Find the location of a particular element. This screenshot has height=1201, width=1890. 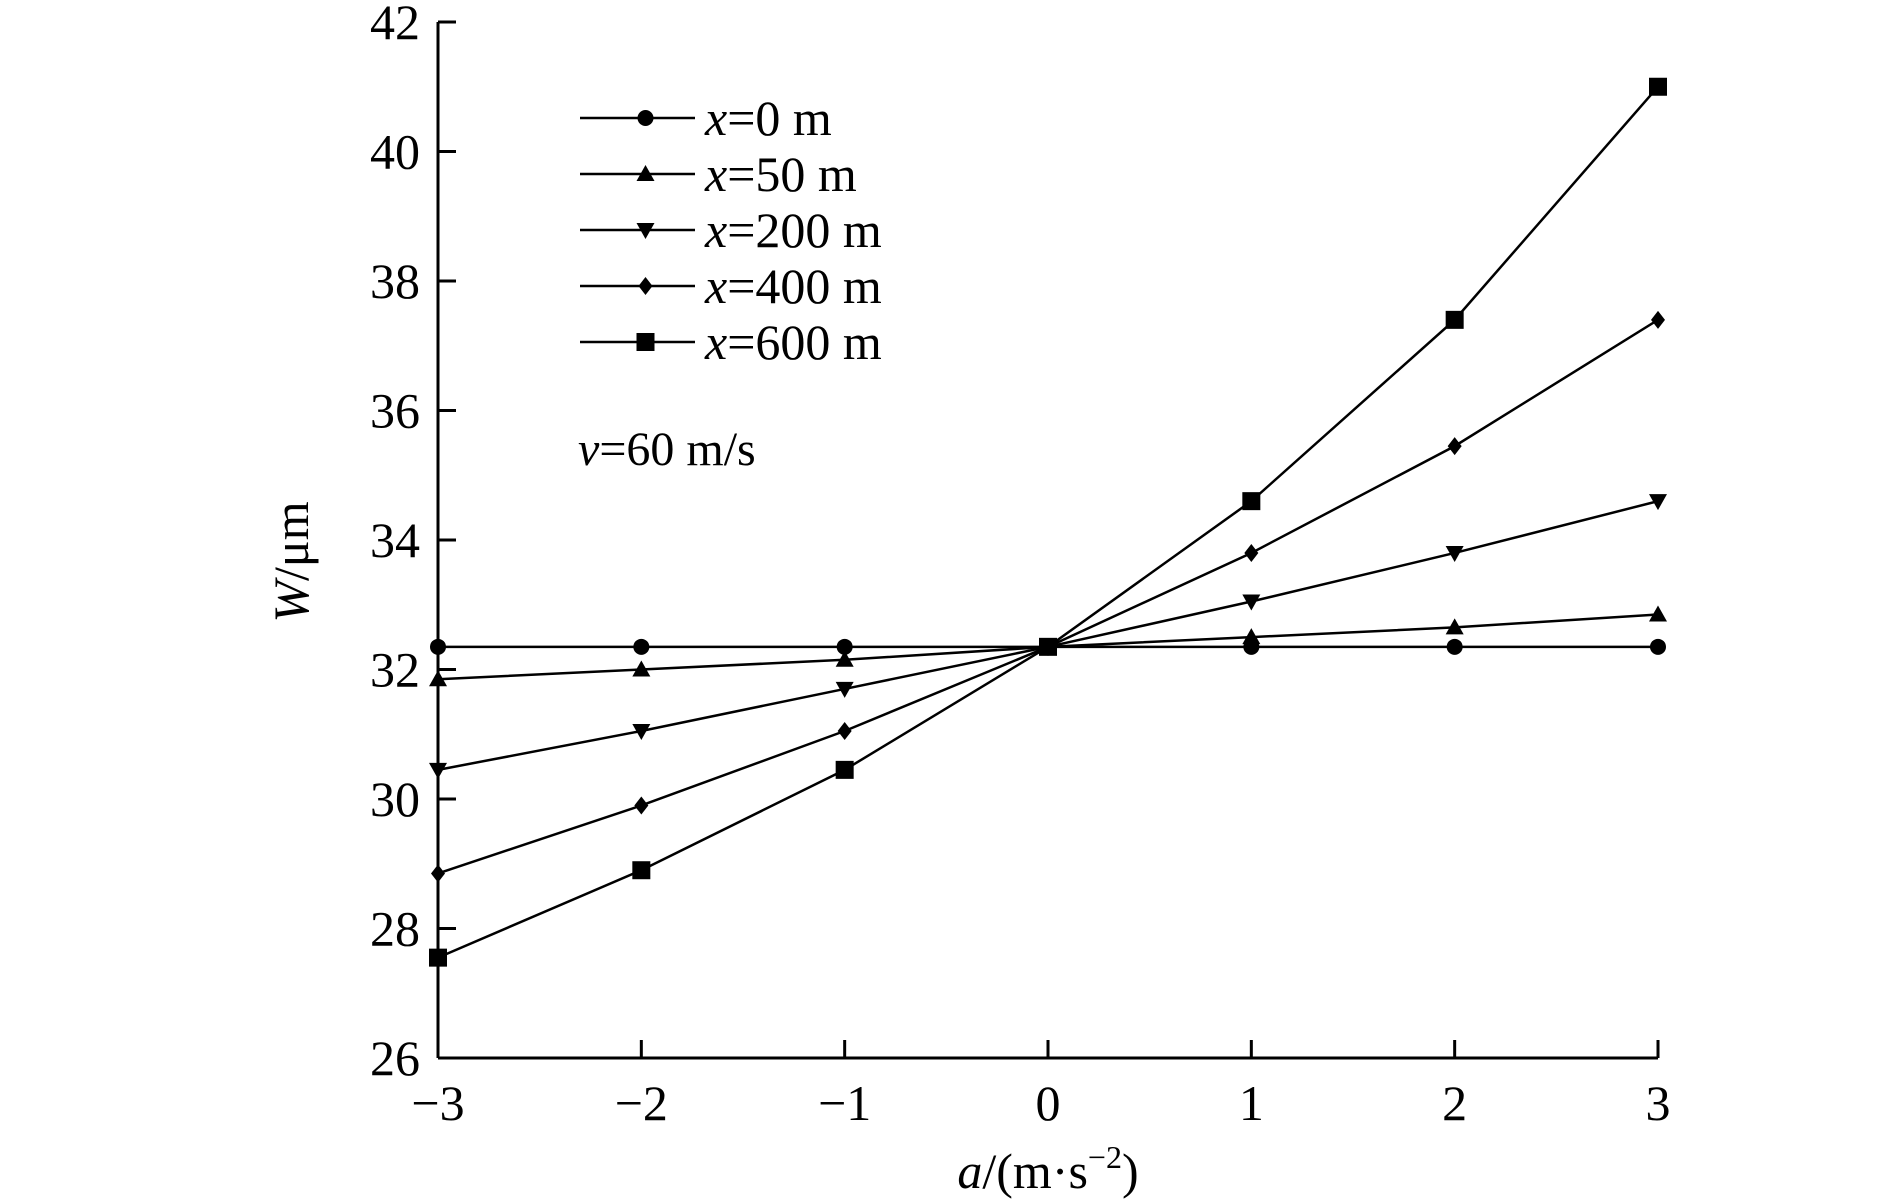

x-axis-label-unit: /(m·s is located at coordinates (1035, 1171).